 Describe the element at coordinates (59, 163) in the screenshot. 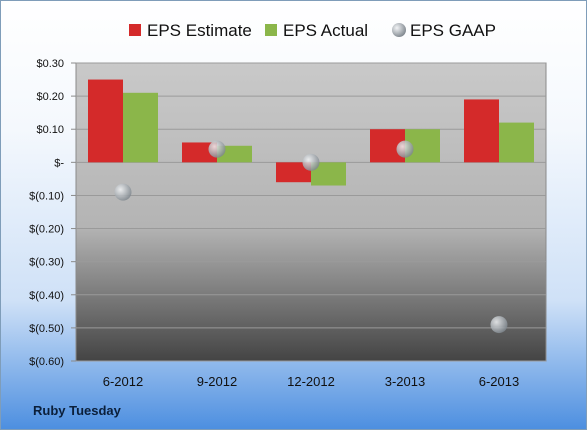

I see `y-tick-label: $-` at that location.